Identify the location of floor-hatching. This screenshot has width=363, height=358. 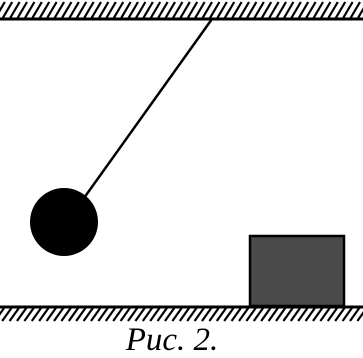
(181, 314).